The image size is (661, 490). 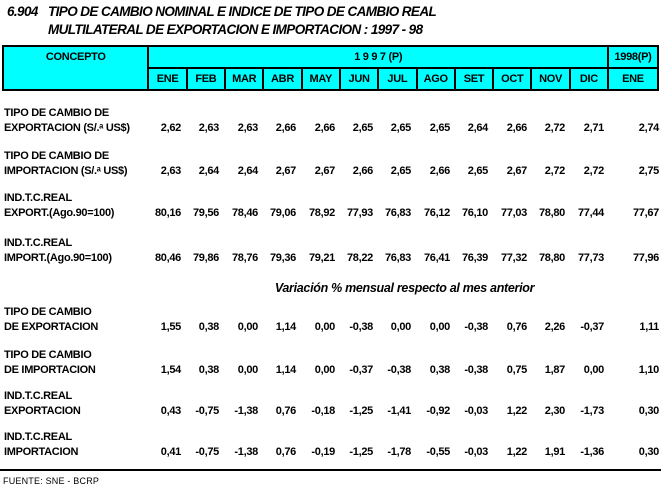 What do you see at coordinates (435, 79) in the screenshot?
I see `header-month: AGO` at bounding box center [435, 79].